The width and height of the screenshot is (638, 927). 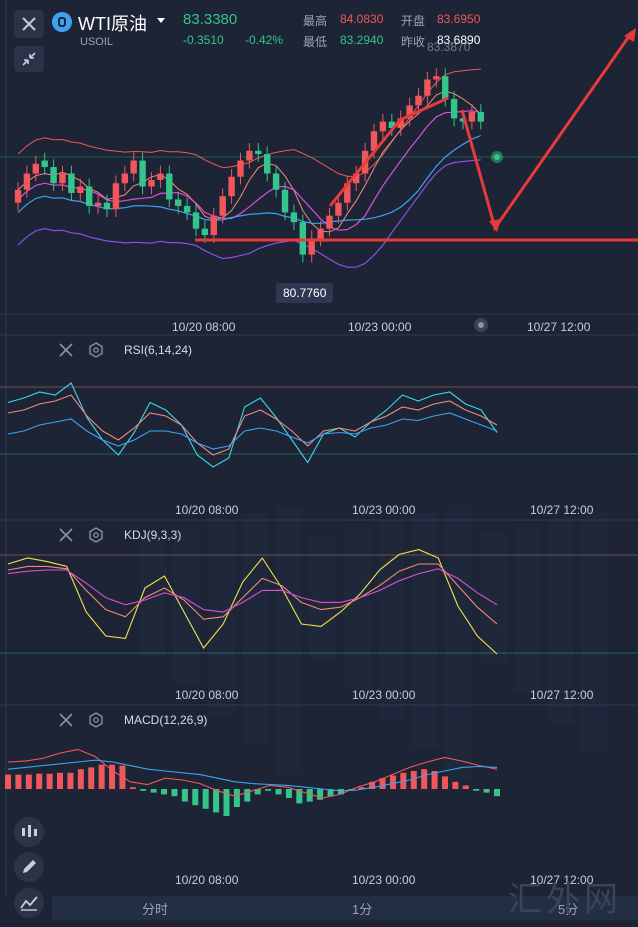 I want to click on line-chart-icon, so click(x=29, y=903).